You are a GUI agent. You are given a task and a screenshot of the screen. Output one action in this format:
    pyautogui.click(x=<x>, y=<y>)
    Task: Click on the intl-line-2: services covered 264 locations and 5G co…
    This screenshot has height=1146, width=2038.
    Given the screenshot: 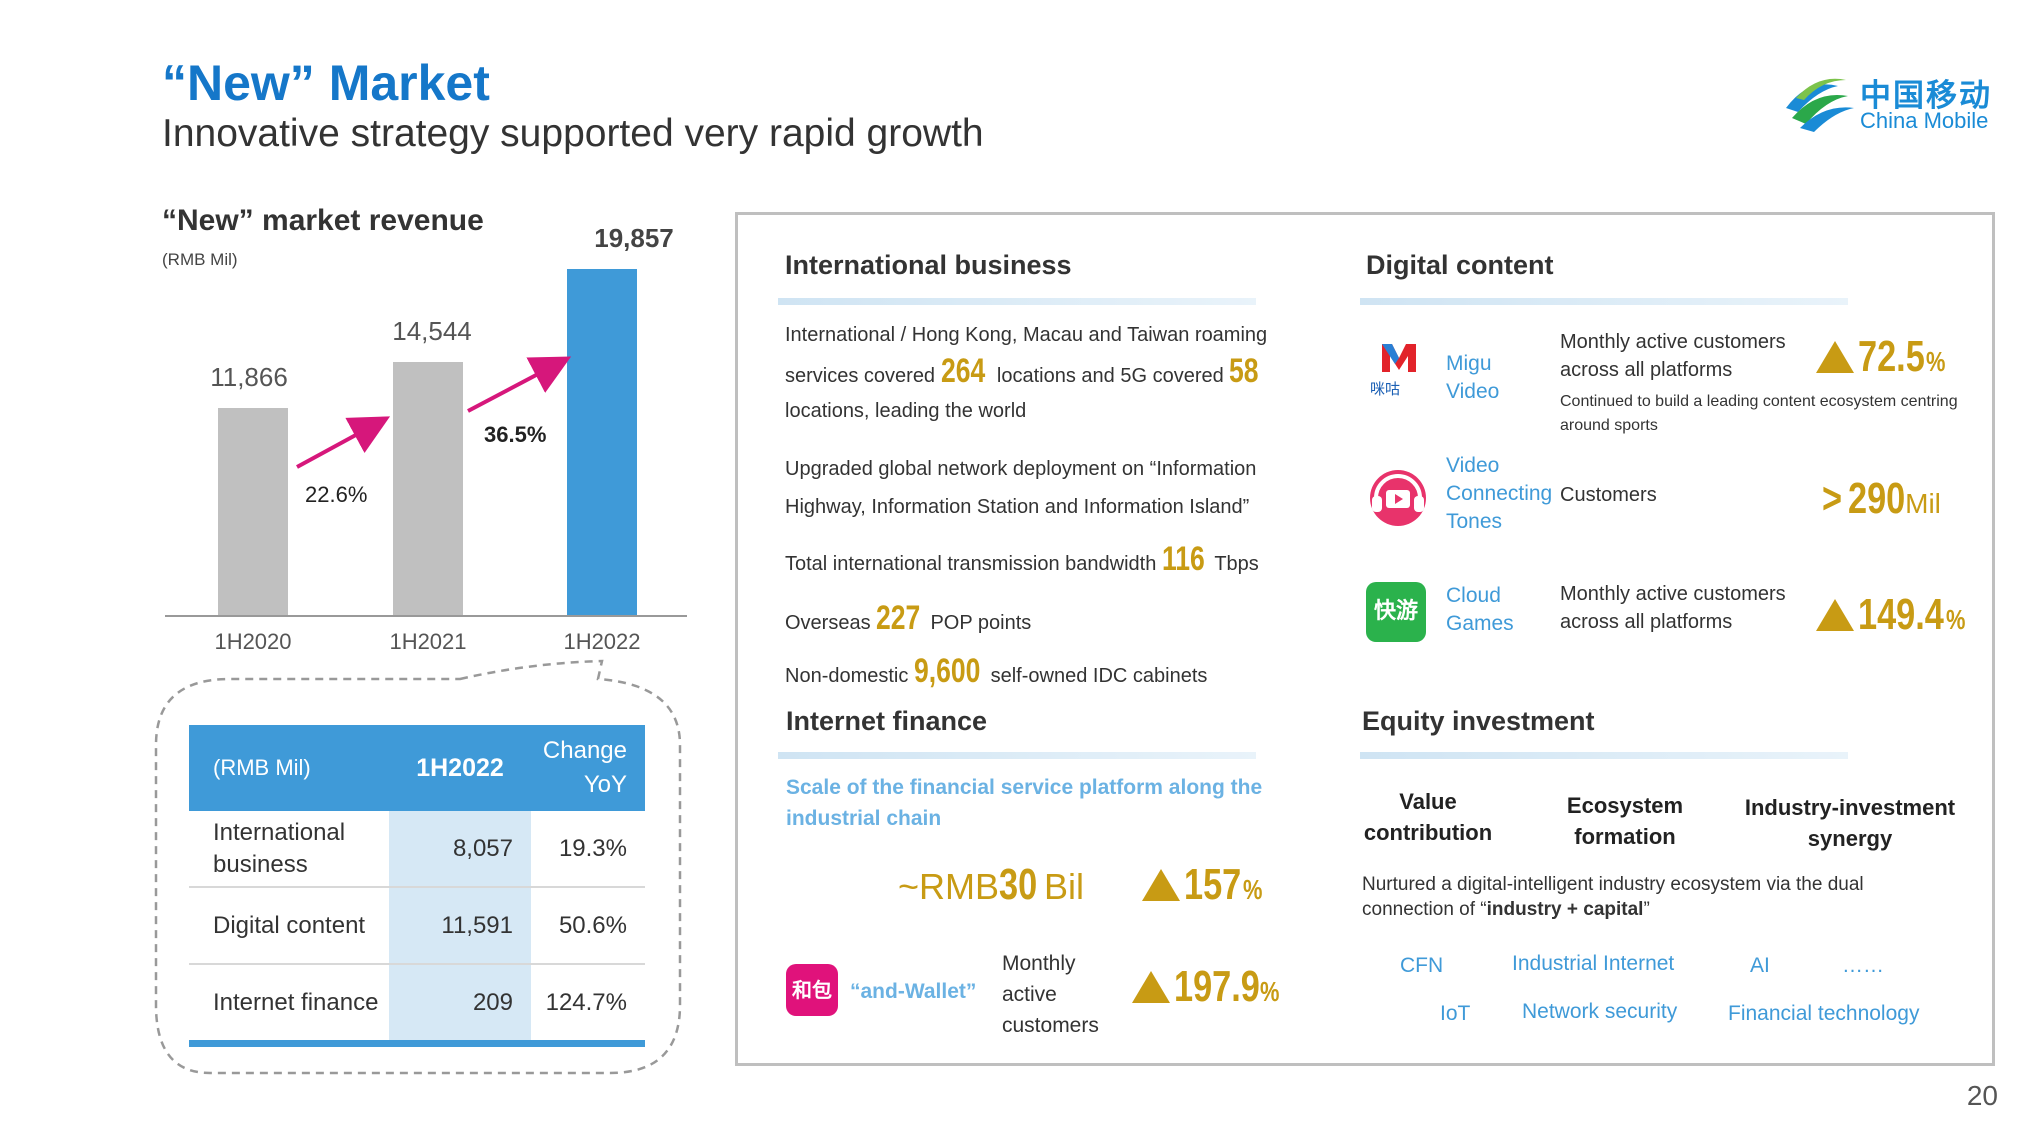 What is the action you would take?
    pyautogui.click(x=1026, y=371)
    